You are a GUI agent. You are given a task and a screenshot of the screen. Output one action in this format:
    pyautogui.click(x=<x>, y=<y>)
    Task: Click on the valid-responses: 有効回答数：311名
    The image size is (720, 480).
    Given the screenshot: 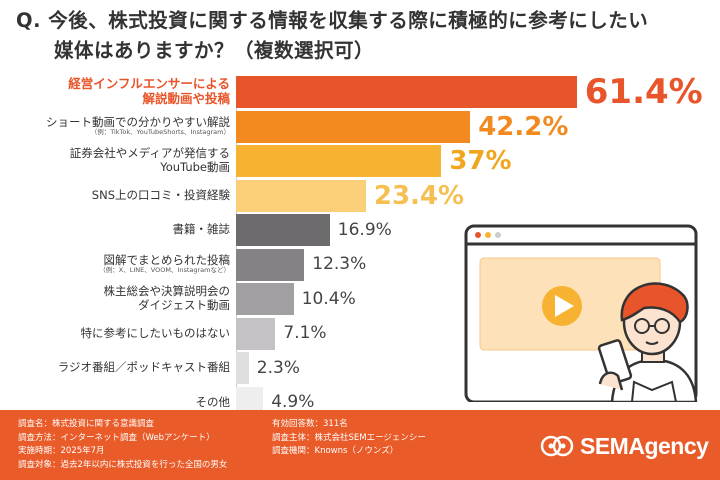 What is the action you would take?
    pyautogui.click(x=310, y=424)
    